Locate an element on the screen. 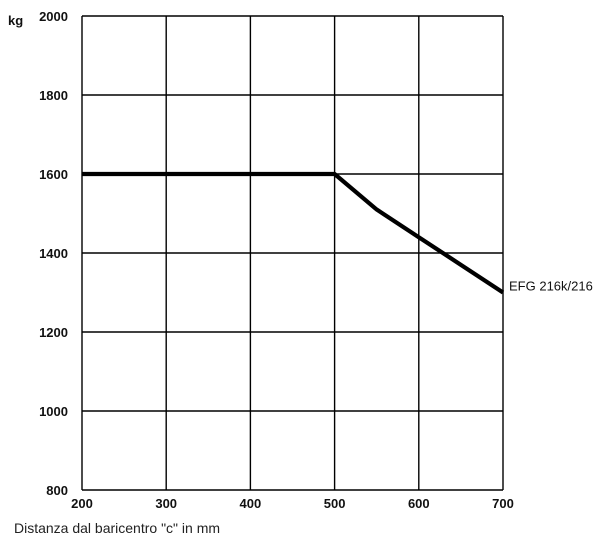 This screenshot has height=550, width=608. x-tick-label: 700 is located at coordinates (503, 503).